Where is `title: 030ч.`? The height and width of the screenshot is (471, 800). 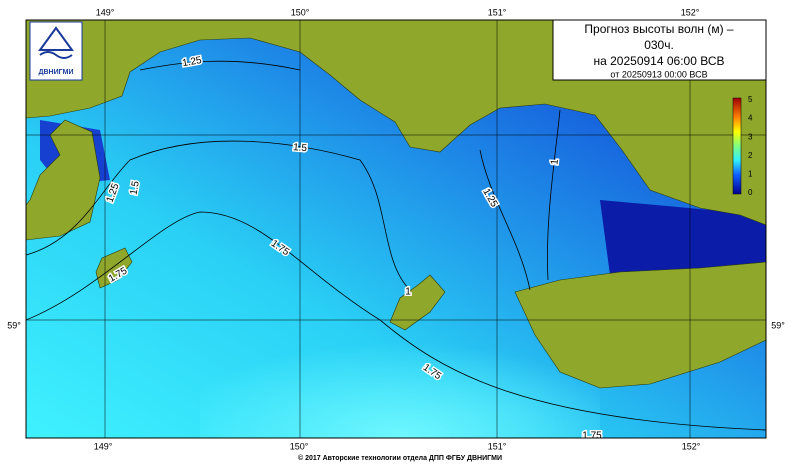
title: 030ч. is located at coordinates (659, 45).